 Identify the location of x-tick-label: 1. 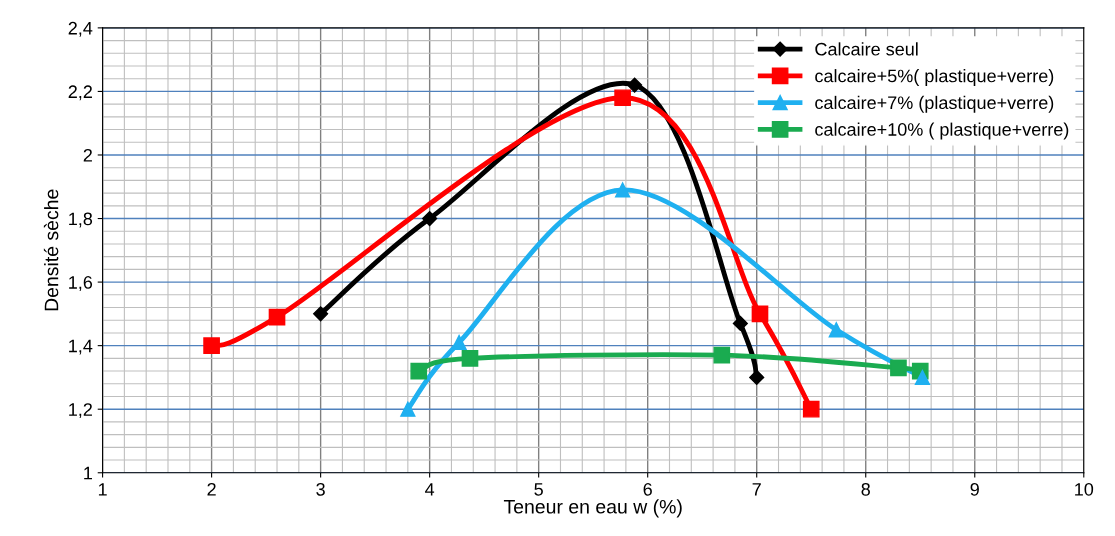
(102, 489).